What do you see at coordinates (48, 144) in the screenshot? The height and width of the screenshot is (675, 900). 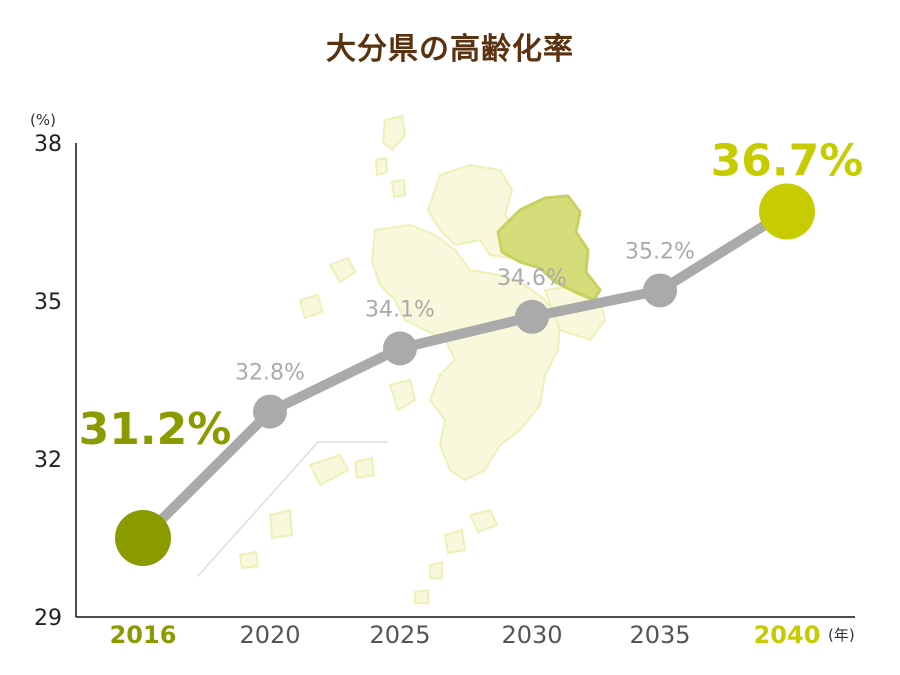 I see `y-tick-label: 38` at bounding box center [48, 144].